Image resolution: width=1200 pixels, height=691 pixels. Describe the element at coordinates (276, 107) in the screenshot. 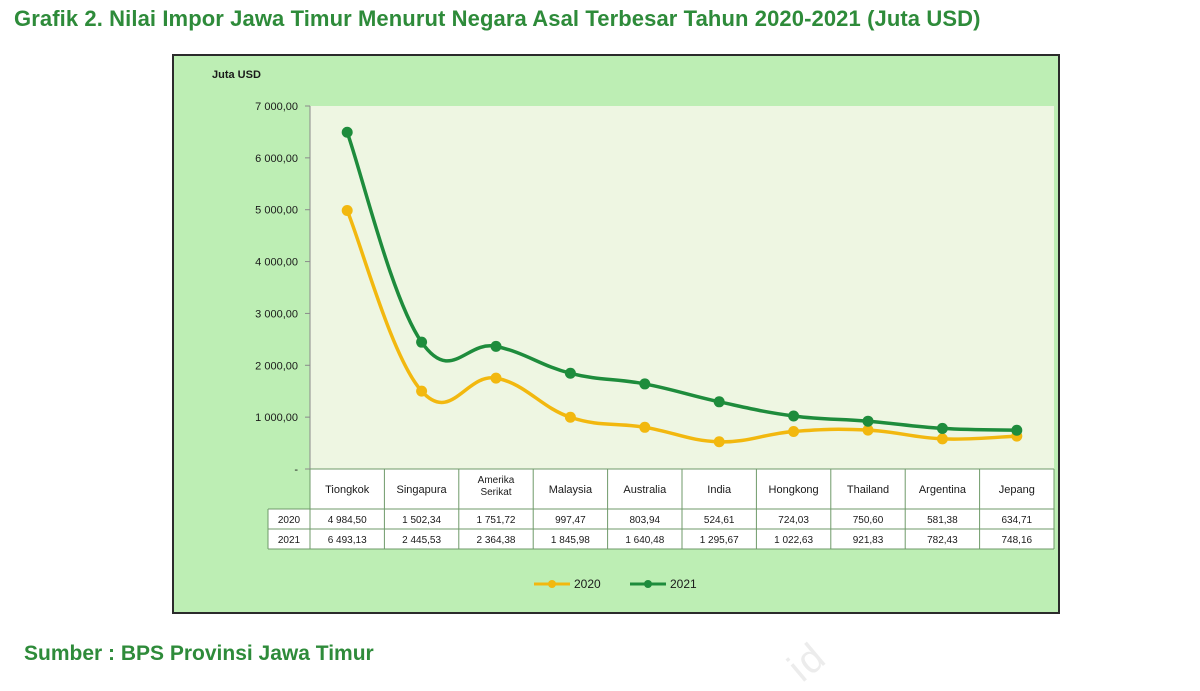

I see `y-tick-label: 7 000,00` at that location.